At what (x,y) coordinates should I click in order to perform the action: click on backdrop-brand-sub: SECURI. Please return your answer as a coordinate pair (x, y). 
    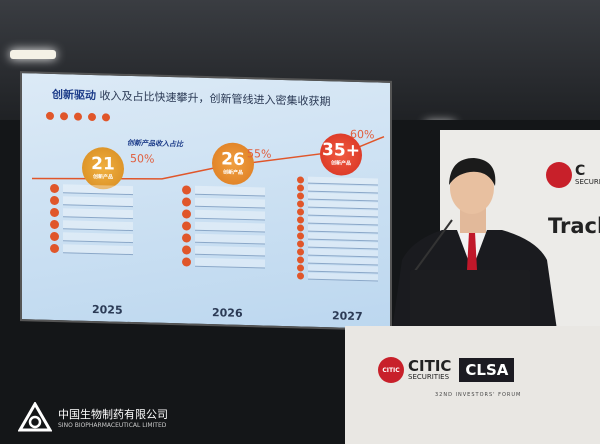
    Looking at the image, I should click on (587, 181).